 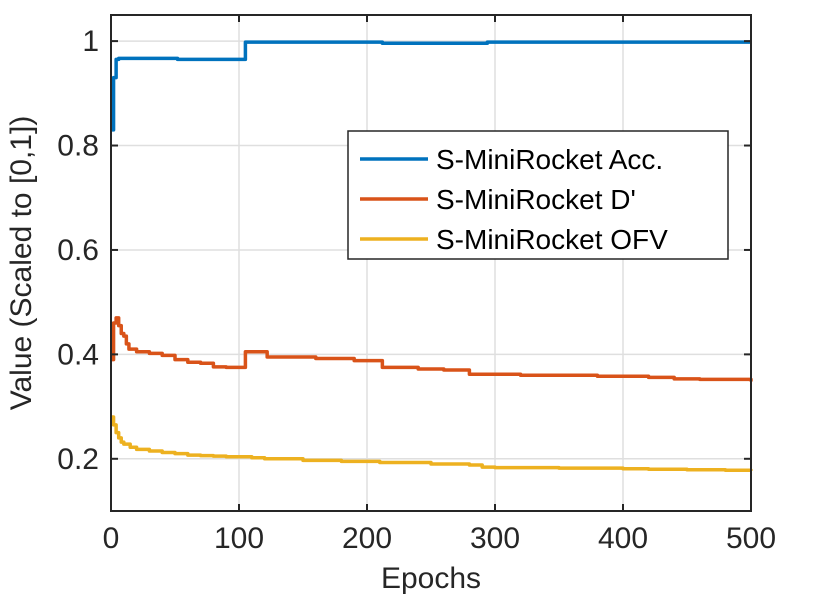 I want to click on legend-label-3: S-MiniRocket OFV, so click(x=552, y=239).